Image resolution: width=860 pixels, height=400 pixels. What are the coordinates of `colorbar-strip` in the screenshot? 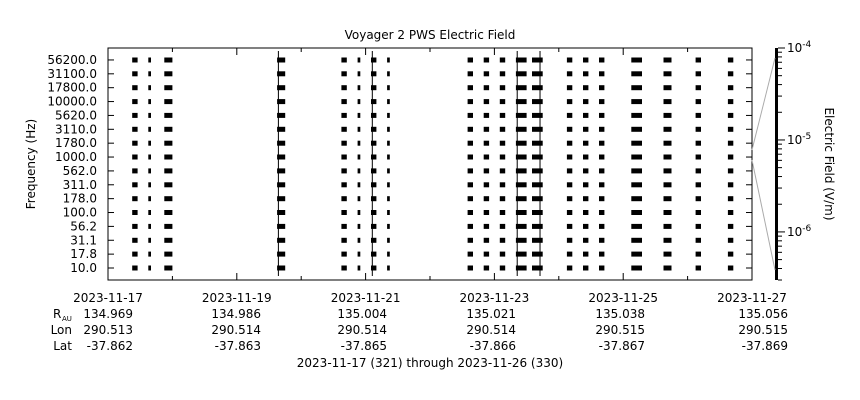 It's located at (776, 164).